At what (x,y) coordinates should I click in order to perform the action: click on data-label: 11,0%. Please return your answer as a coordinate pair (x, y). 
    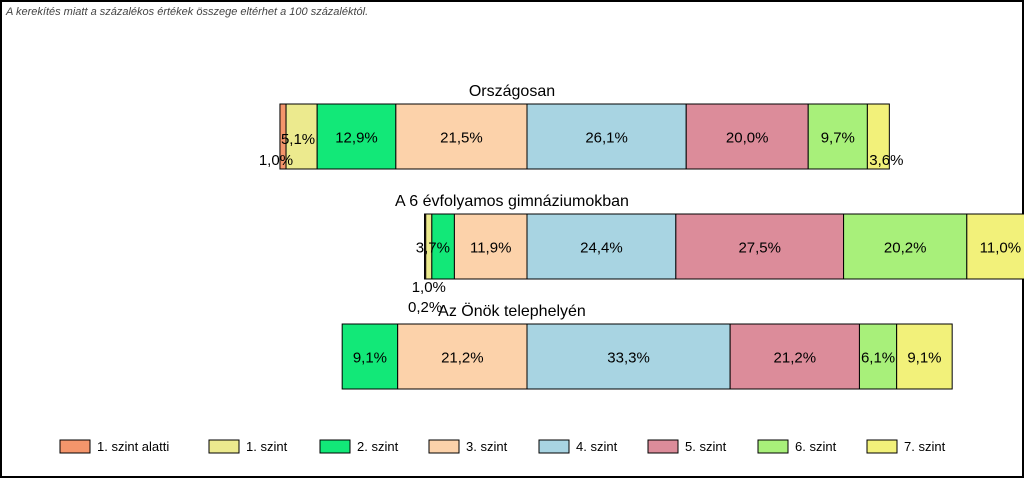
    Looking at the image, I should click on (1000, 248).